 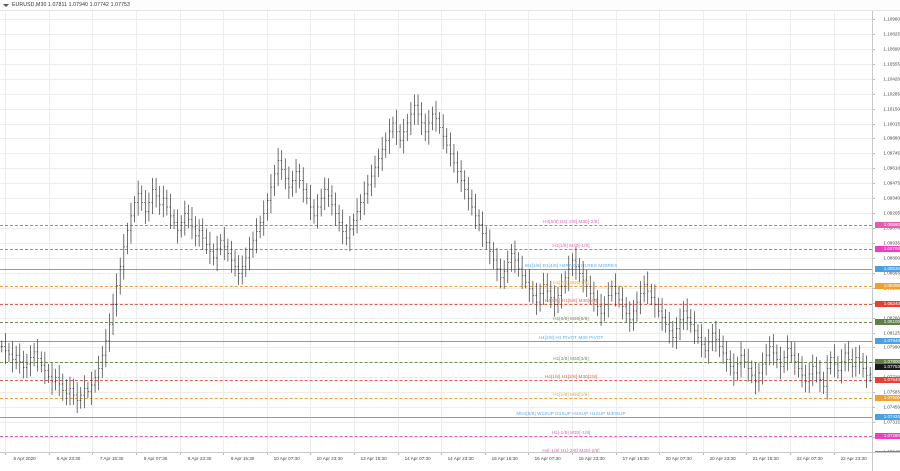 I want to click on time-tick-label: 16 Apr 07:30, so click(x=547, y=458).